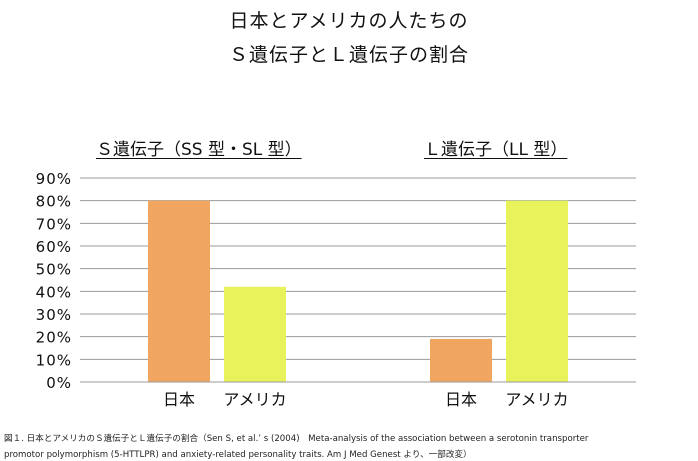  I want to click on y-tick-label: 40%, so click(54, 292).